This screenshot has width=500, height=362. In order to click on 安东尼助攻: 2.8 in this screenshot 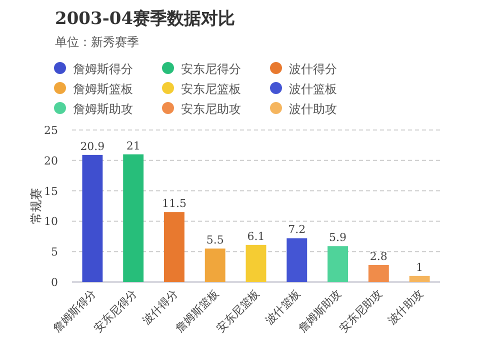, I will do `click(378, 266)`.